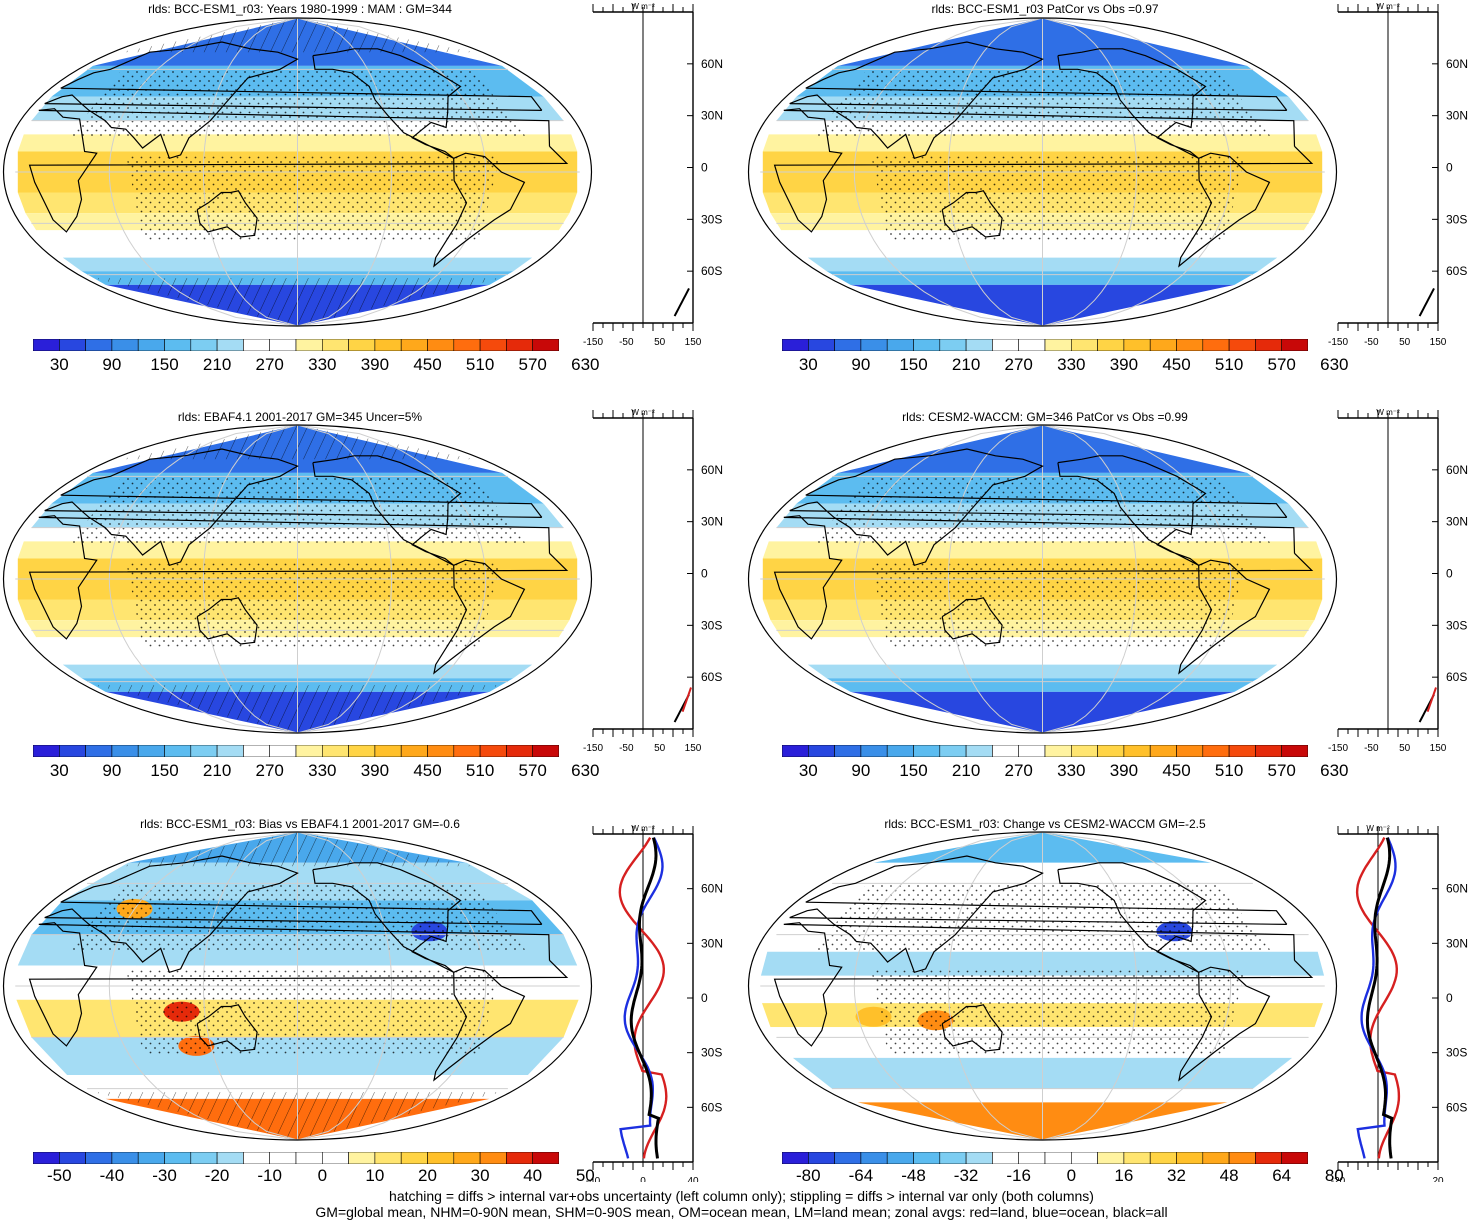 The height and width of the screenshot is (1221, 1483). I want to click on colorbar-label: 570, so click(532, 364).